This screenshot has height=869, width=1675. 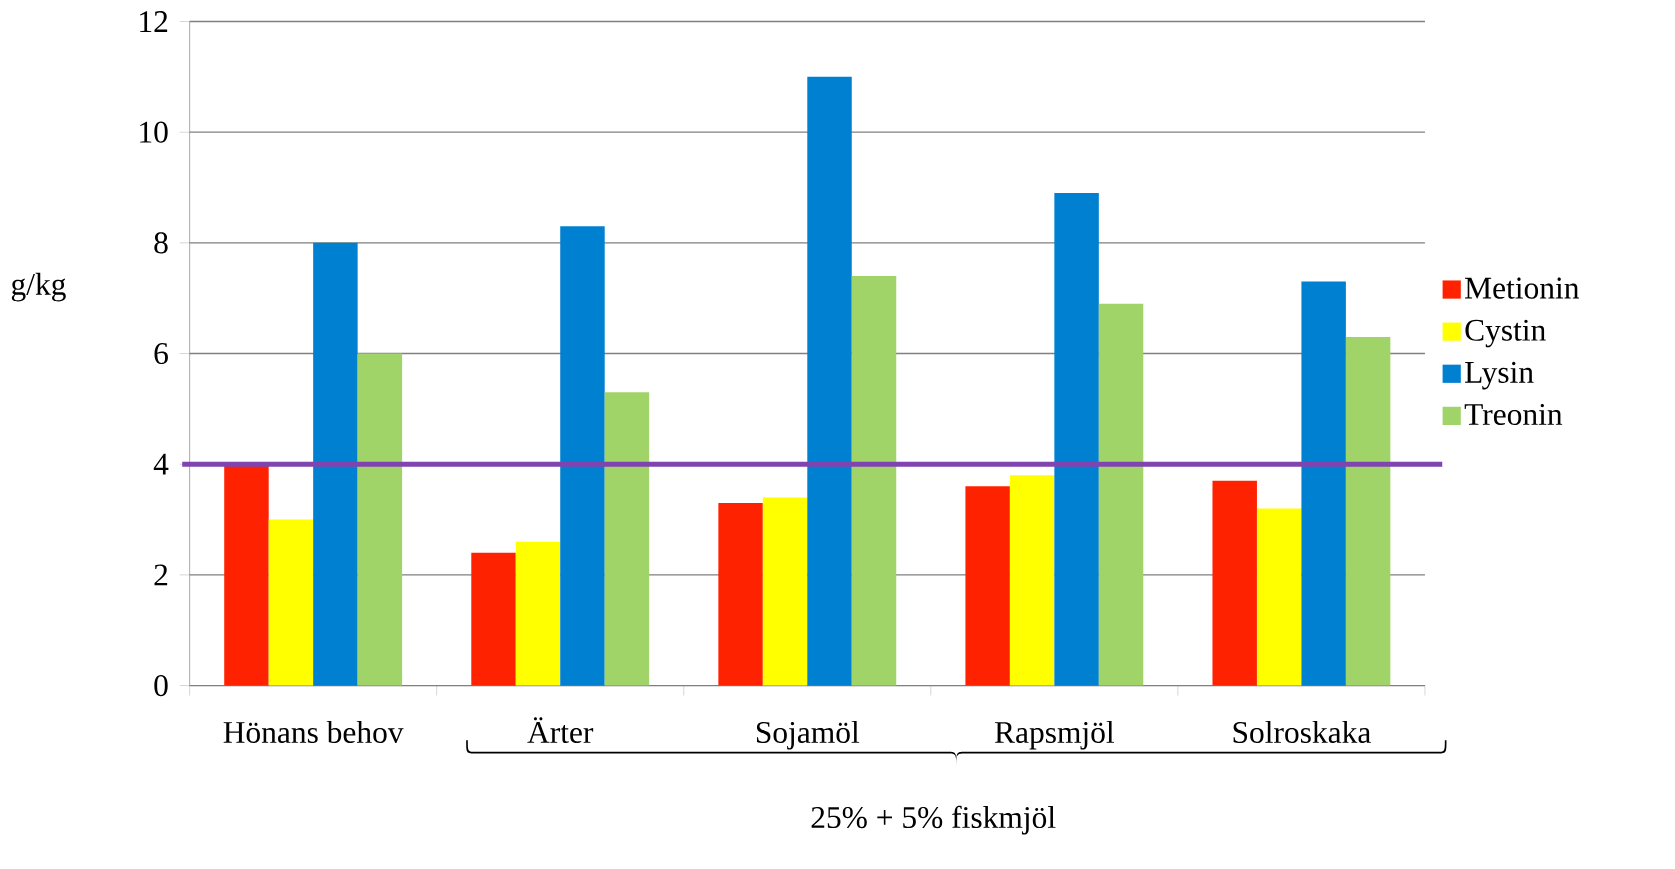 What do you see at coordinates (38, 287) in the screenshot?
I see `y-axis-title: g/kg` at bounding box center [38, 287].